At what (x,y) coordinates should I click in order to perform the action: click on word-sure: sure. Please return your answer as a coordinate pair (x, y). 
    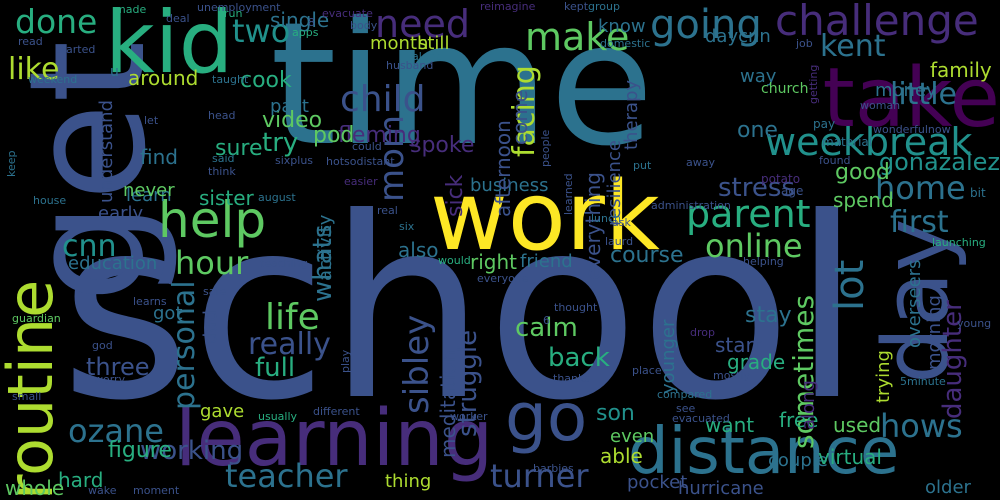
    Looking at the image, I should click on (239, 148).